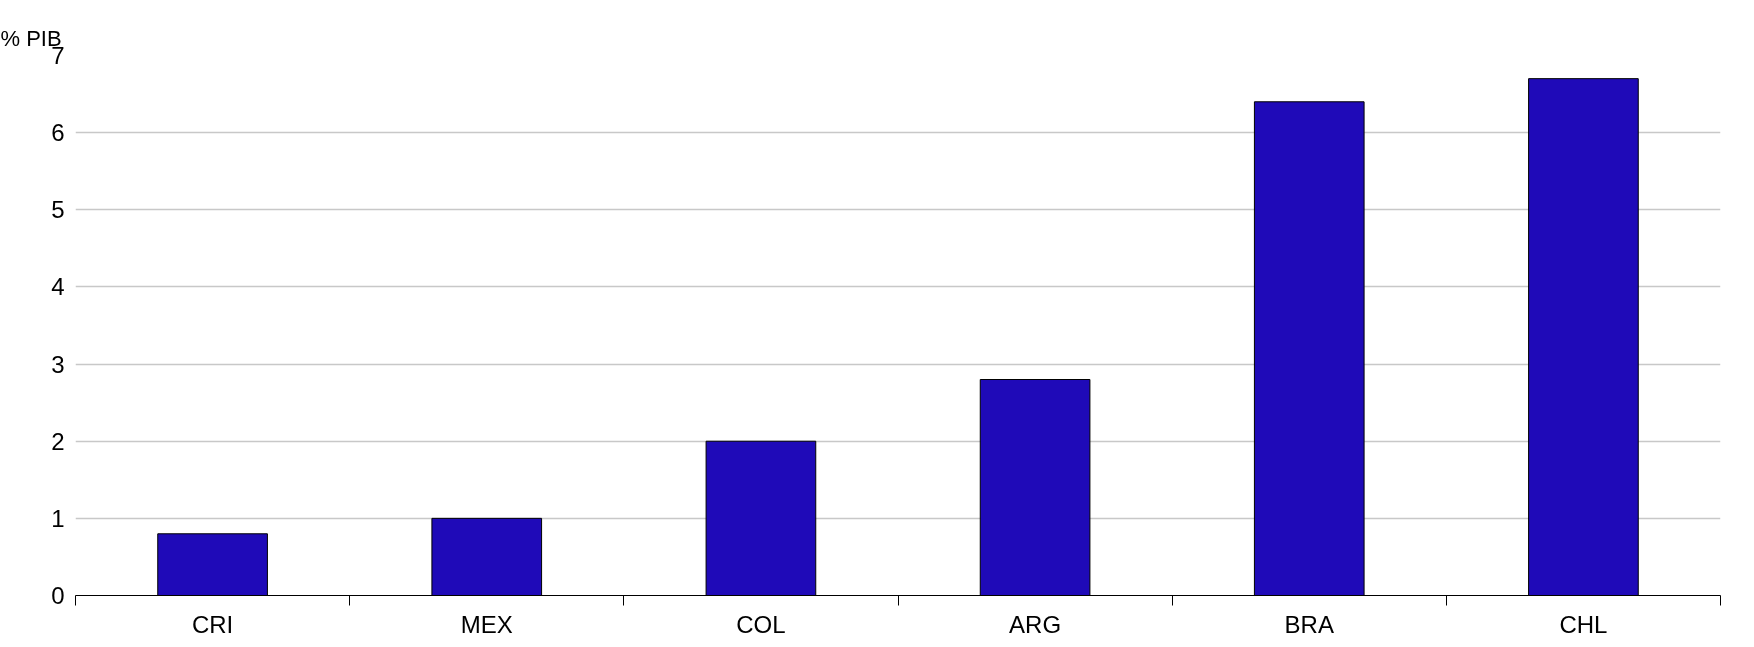 The height and width of the screenshot is (647, 1754). What do you see at coordinates (58, 210) in the screenshot?
I see `y-tick-label: 5` at bounding box center [58, 210].